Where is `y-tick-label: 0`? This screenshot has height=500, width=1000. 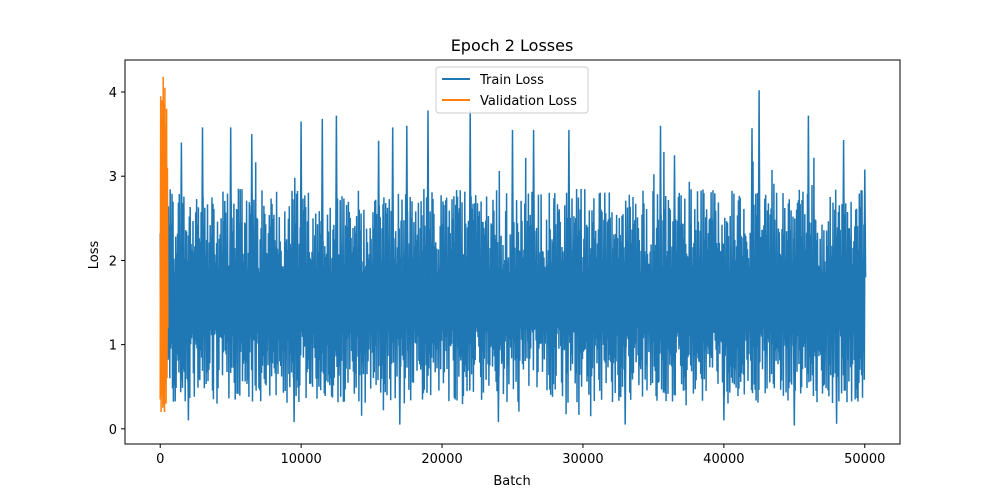 y-tick-label: 0 is located at coordinates (113, 430).